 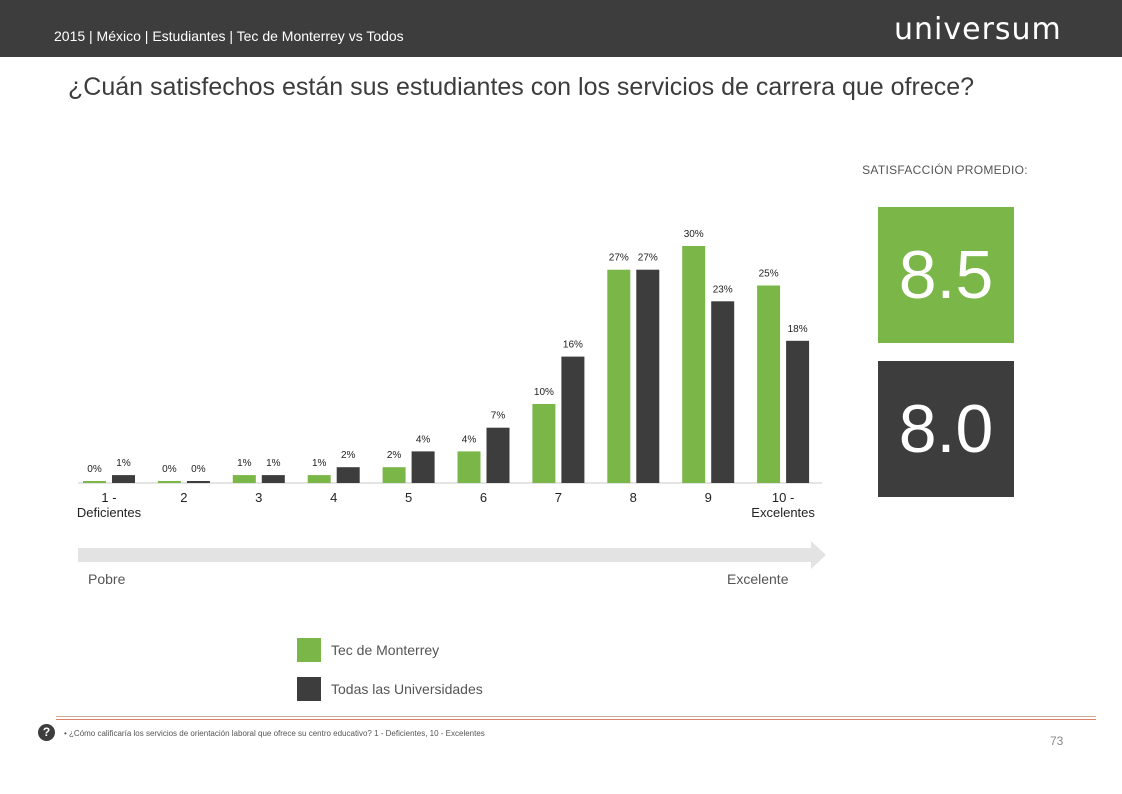 What do you see at coordinates (818, 555) in the screenshot?
I see `scale-arrow-head-icon` at bounding box center [818, 555].